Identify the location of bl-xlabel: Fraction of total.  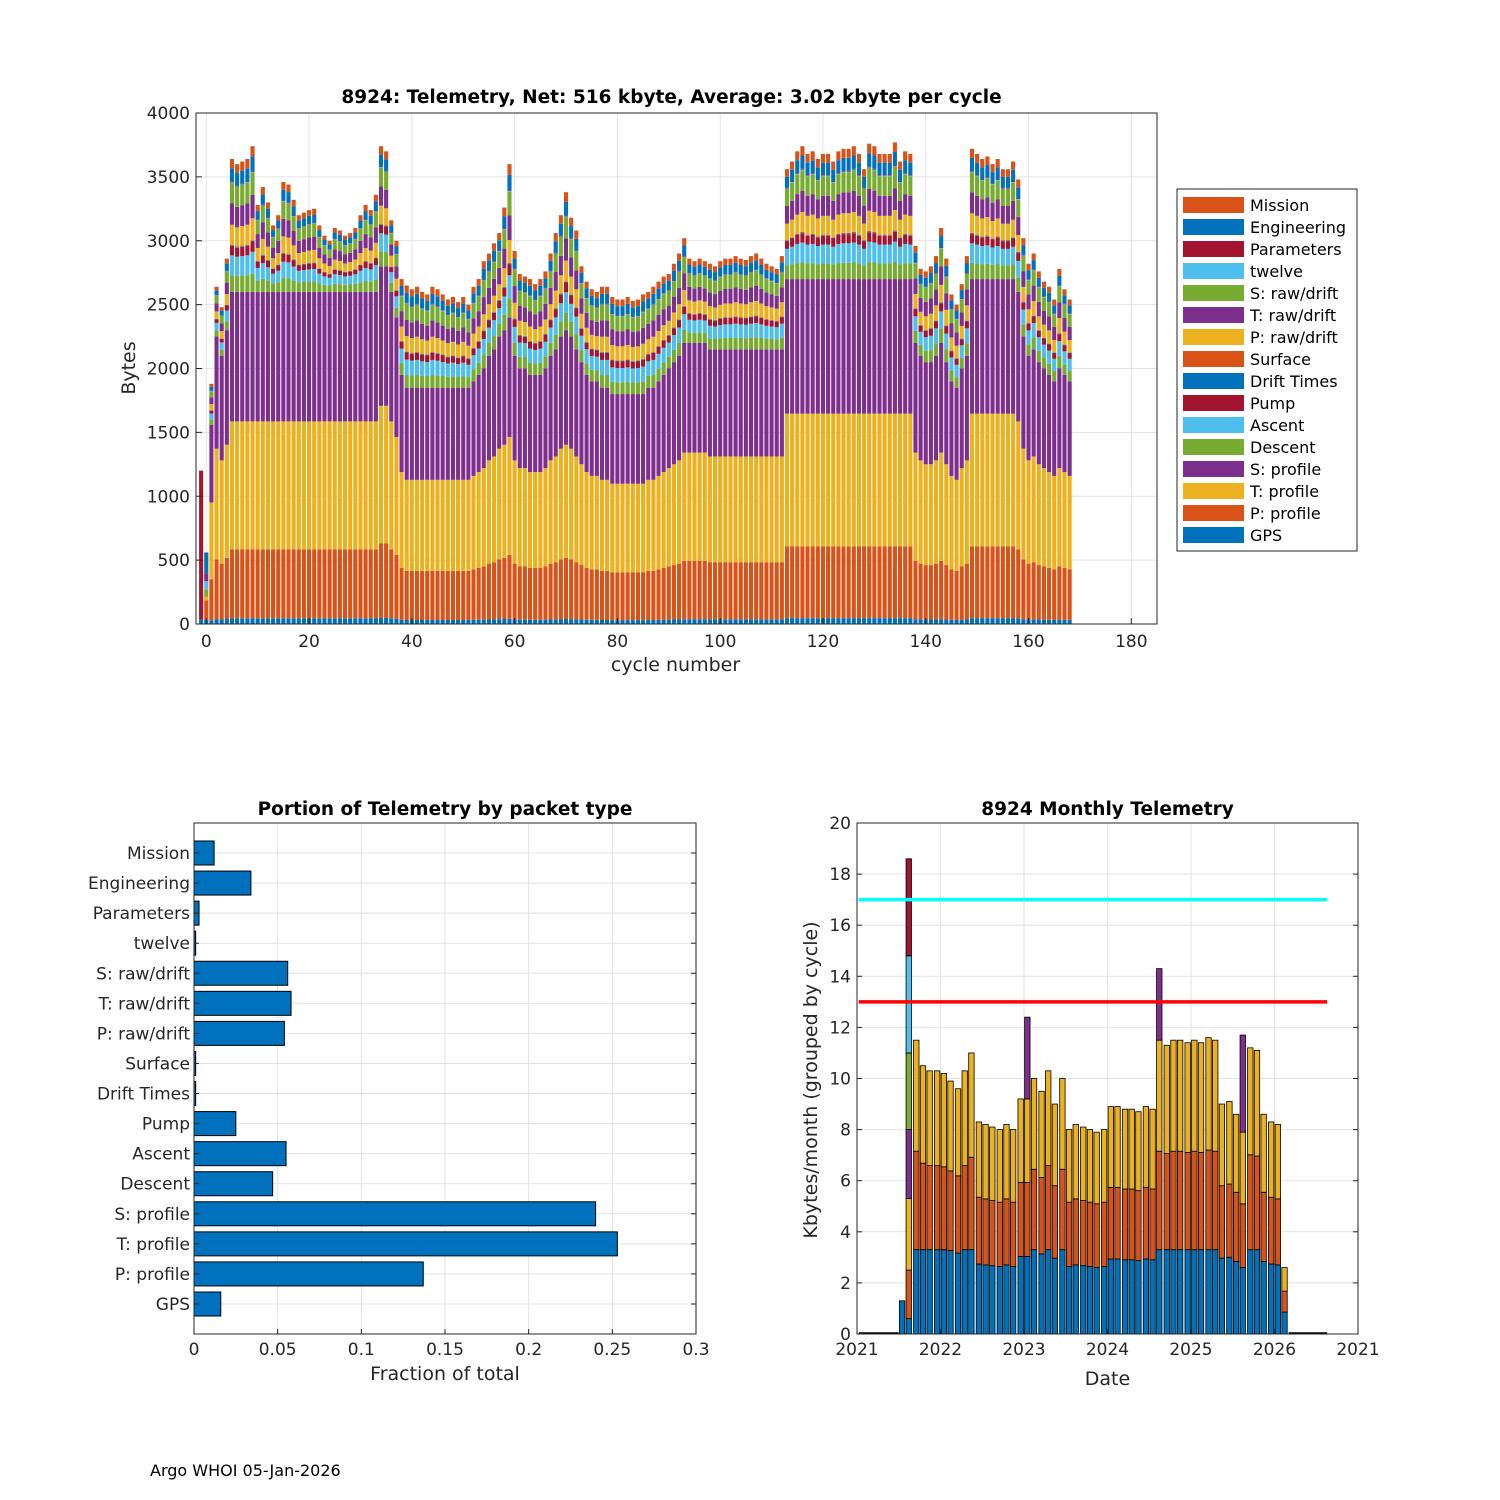
(445, 1374).